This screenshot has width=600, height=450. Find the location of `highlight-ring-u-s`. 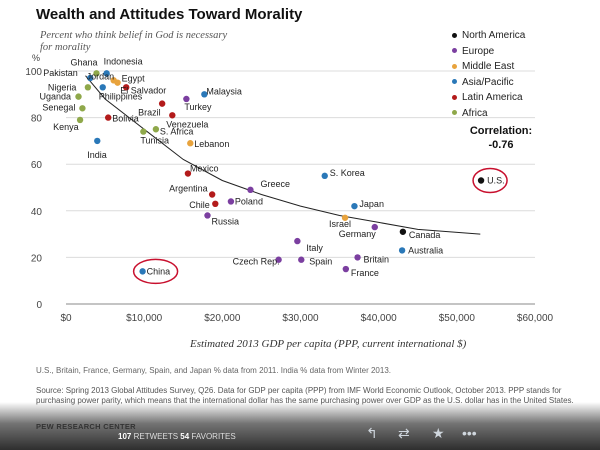

highlight-ring-u-s is located at coordinates (490, 180).